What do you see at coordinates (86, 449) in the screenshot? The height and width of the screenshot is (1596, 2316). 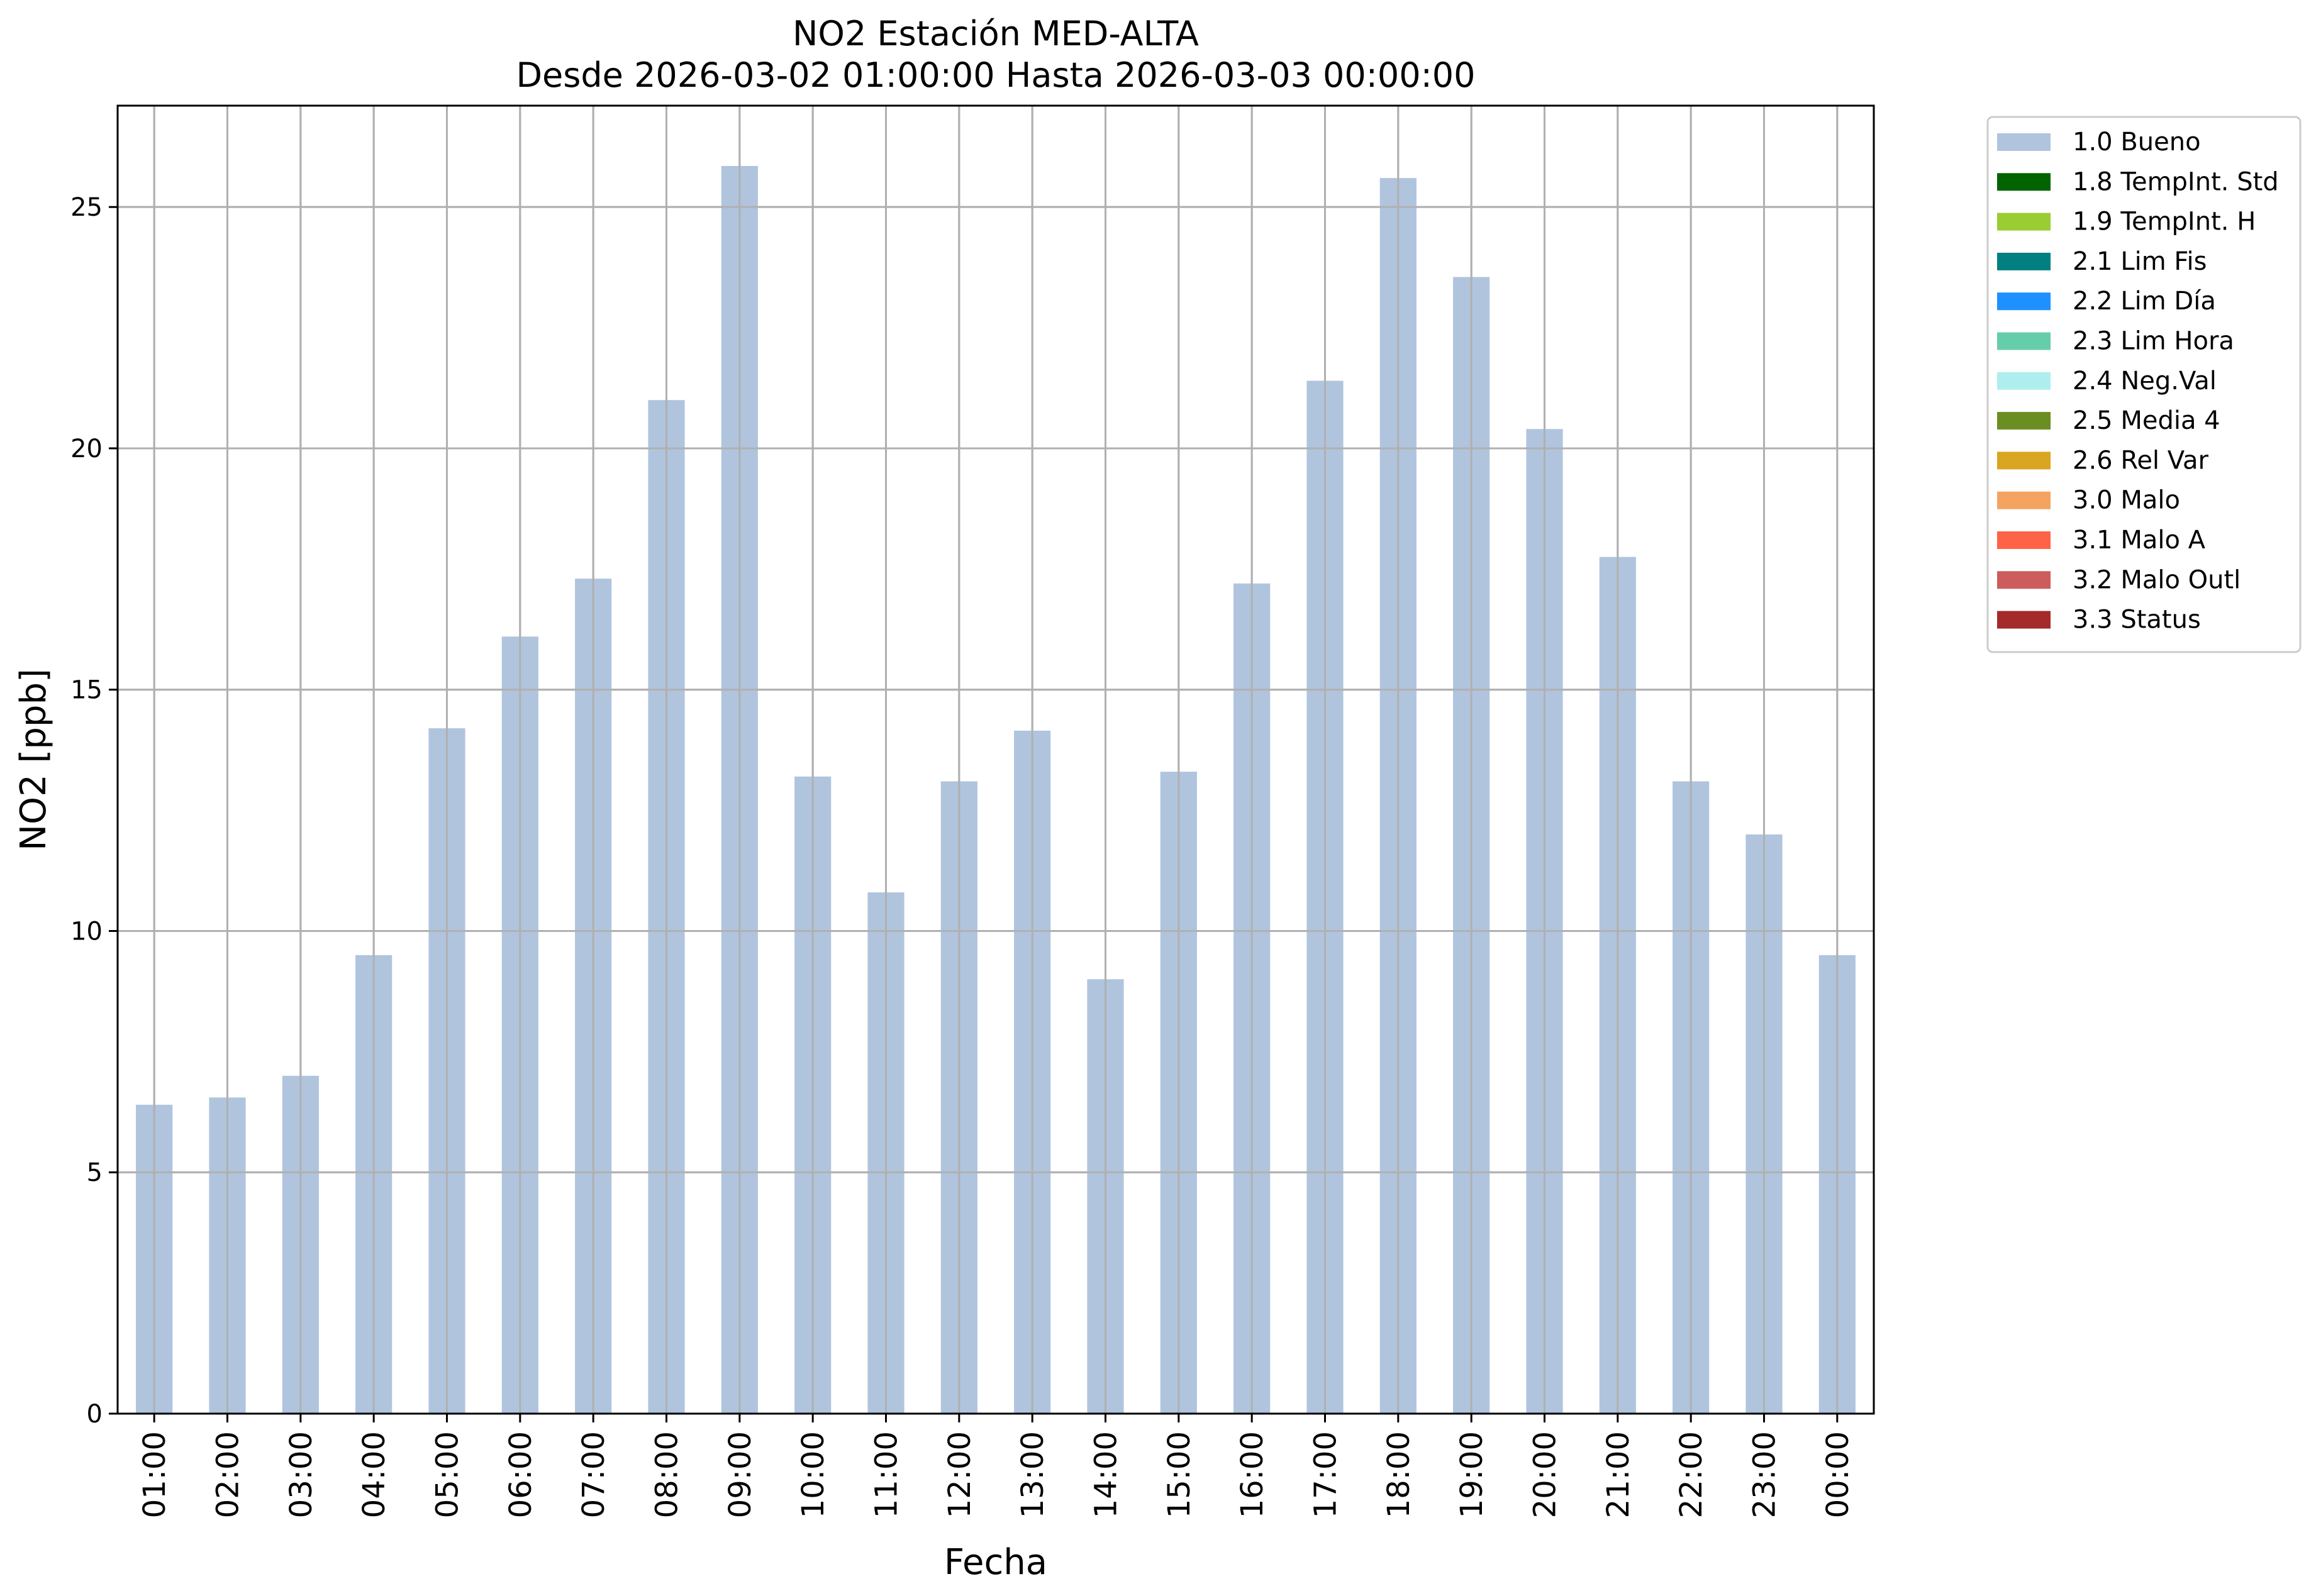 I see `y-tick-label: 20` at bounding box center [86, 449].